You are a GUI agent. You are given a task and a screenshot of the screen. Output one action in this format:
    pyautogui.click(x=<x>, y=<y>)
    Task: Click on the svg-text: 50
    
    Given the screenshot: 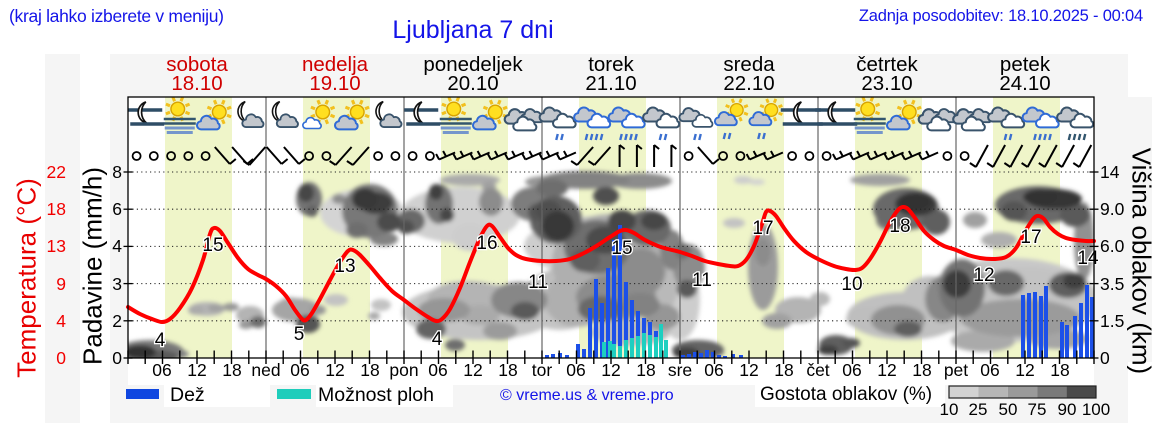 What is the action you would take?
    pyautogui.click(x=1008, y=409)
    